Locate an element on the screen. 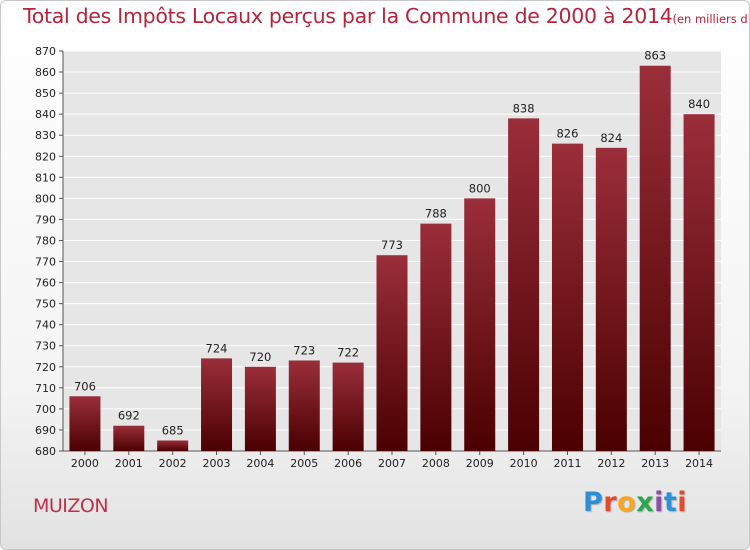  x-tick-label: 2013 is located at coordinates (655, 463).